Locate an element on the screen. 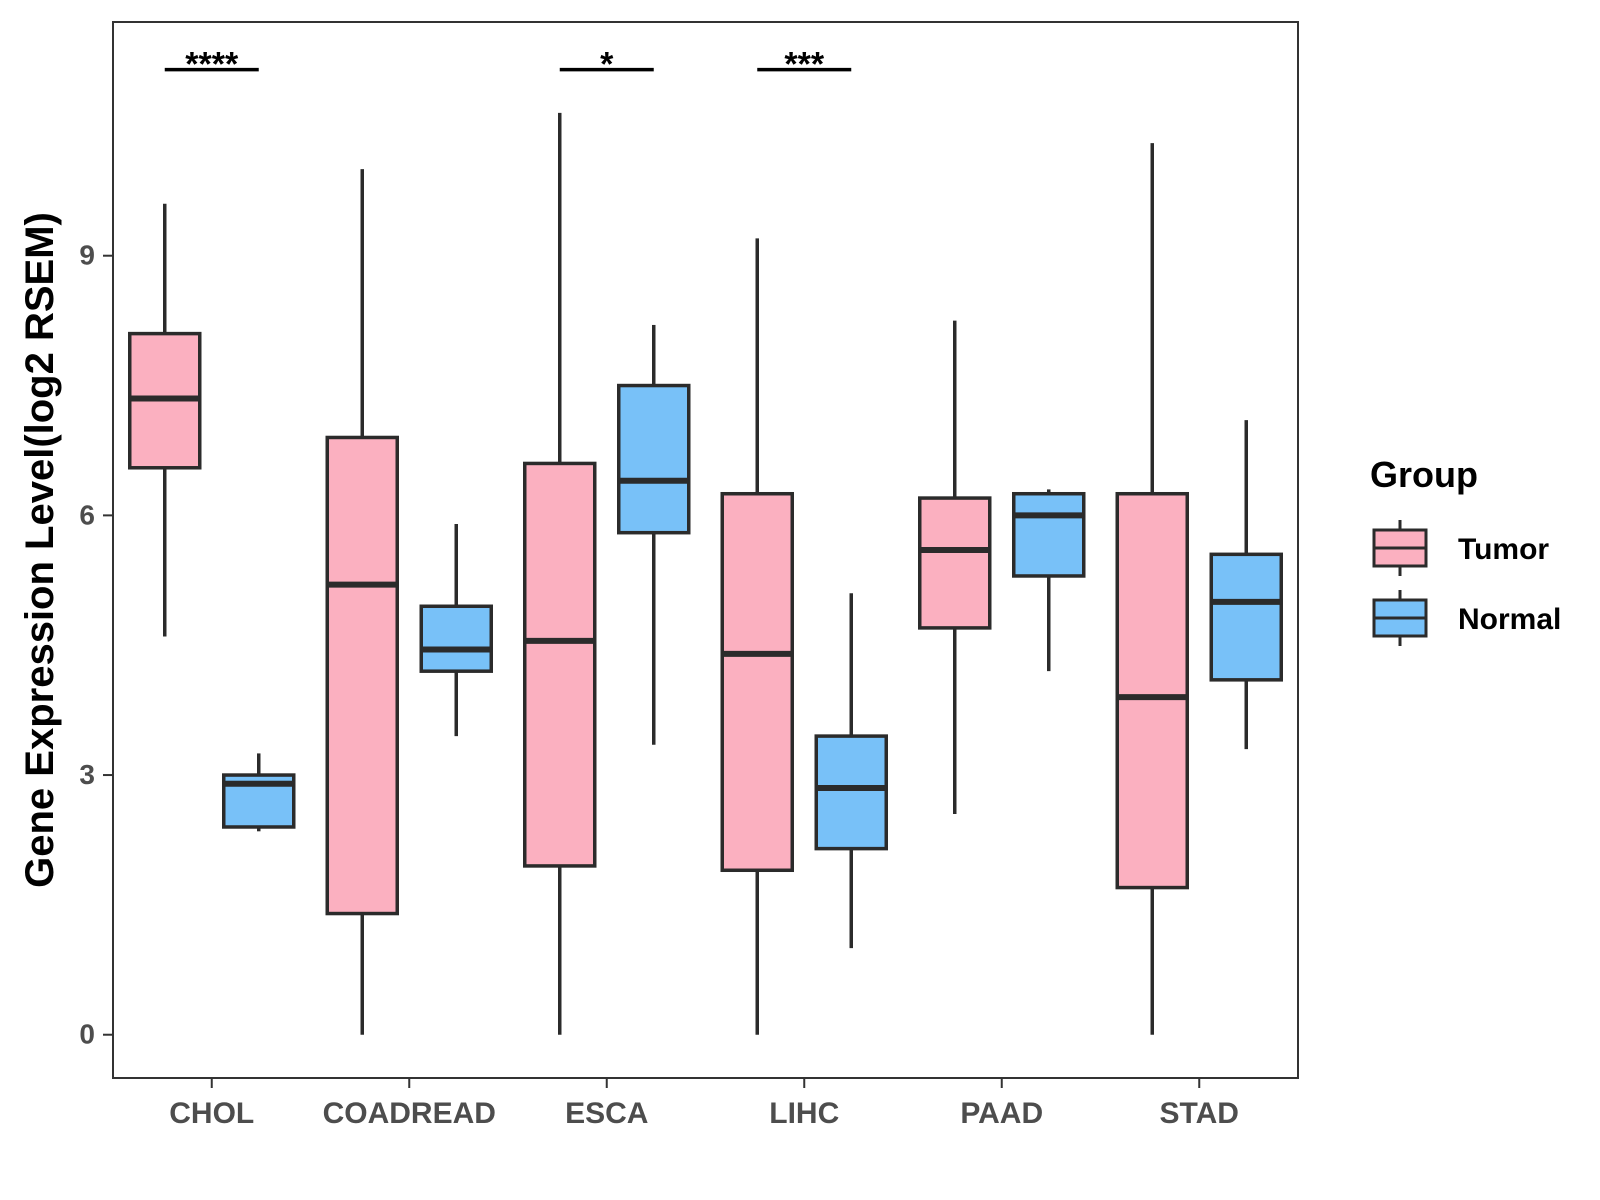 Image resolution: width=1600 pixels, height=1200 pixels. y-tick-label-0: 0 is located at coordinates (87, 1034).